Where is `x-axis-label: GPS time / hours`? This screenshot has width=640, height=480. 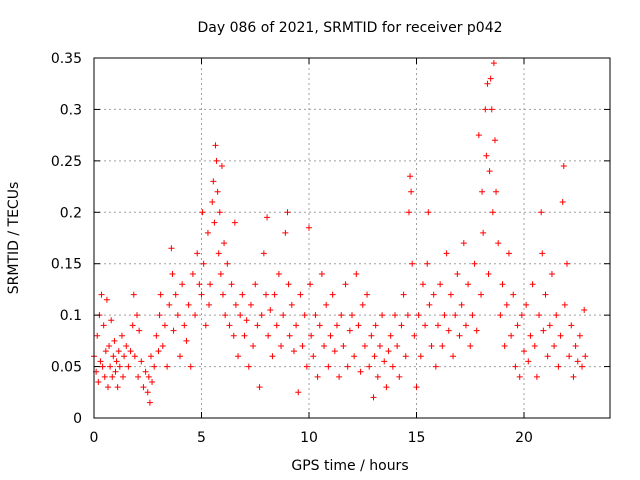 x-axis-label: GPS time / hours is located at coordinates (349, 466).